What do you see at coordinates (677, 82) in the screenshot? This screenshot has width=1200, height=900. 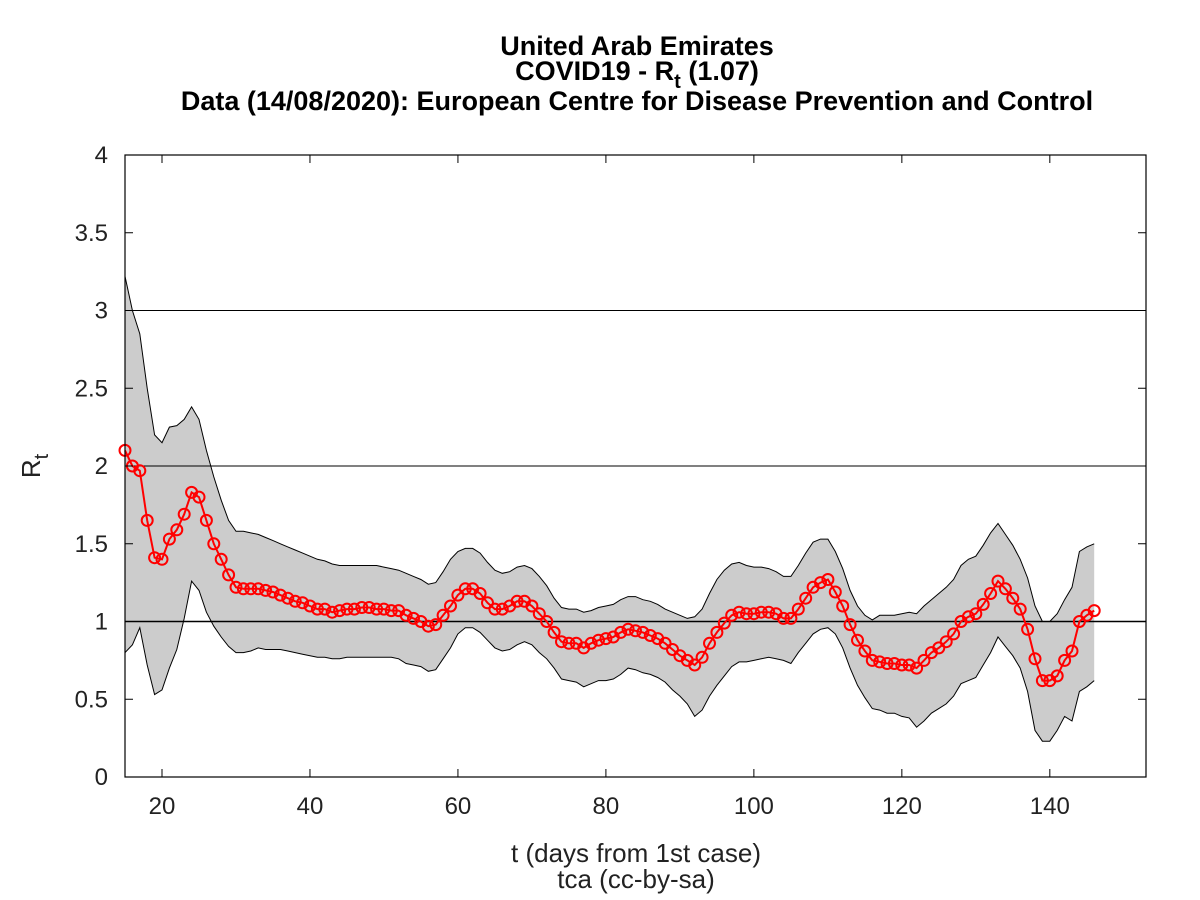 I see `chart-title-line2-sub: t` at bounding box center [677, 82].